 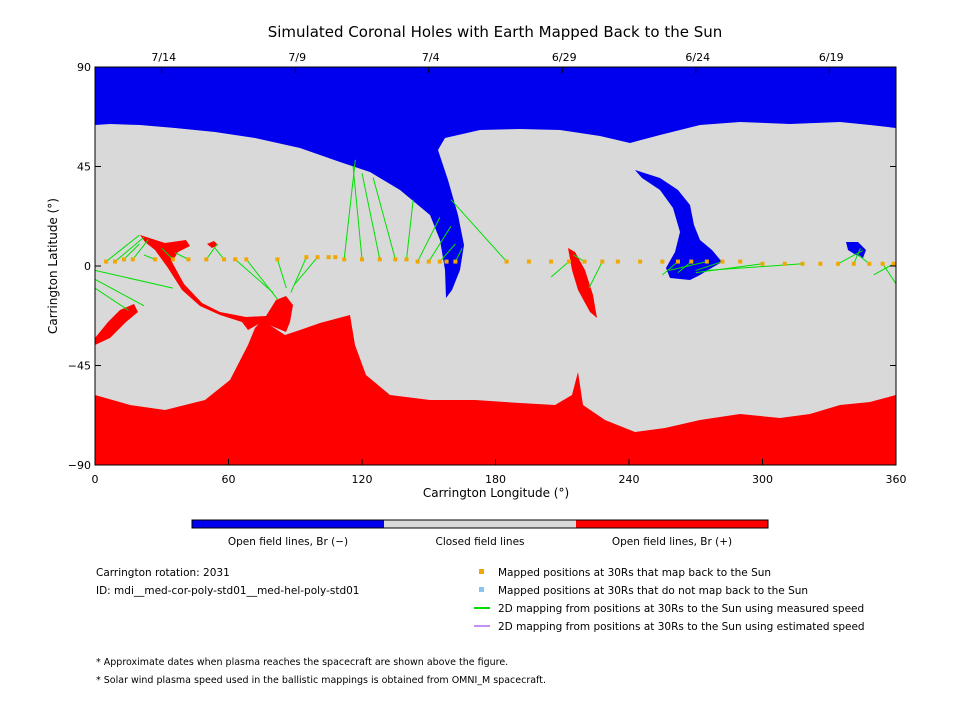 I want to click on y-tick-label: 90, so click(x=84, y=67).